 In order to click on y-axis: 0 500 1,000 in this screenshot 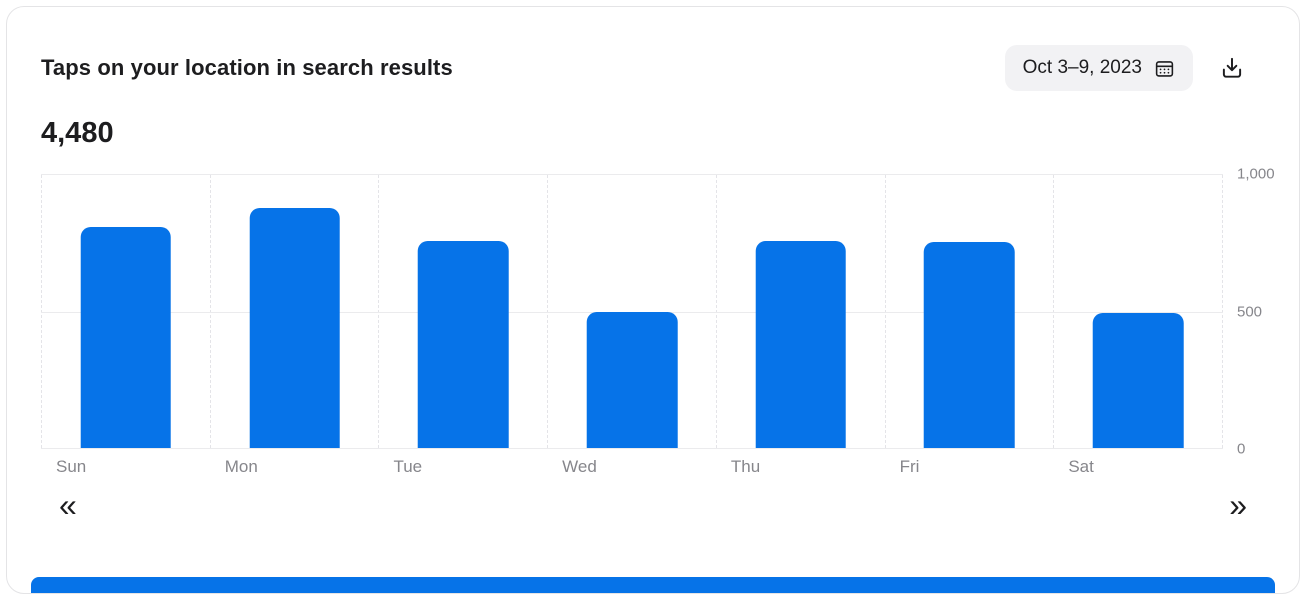, I will do `click(1253, 312)`.